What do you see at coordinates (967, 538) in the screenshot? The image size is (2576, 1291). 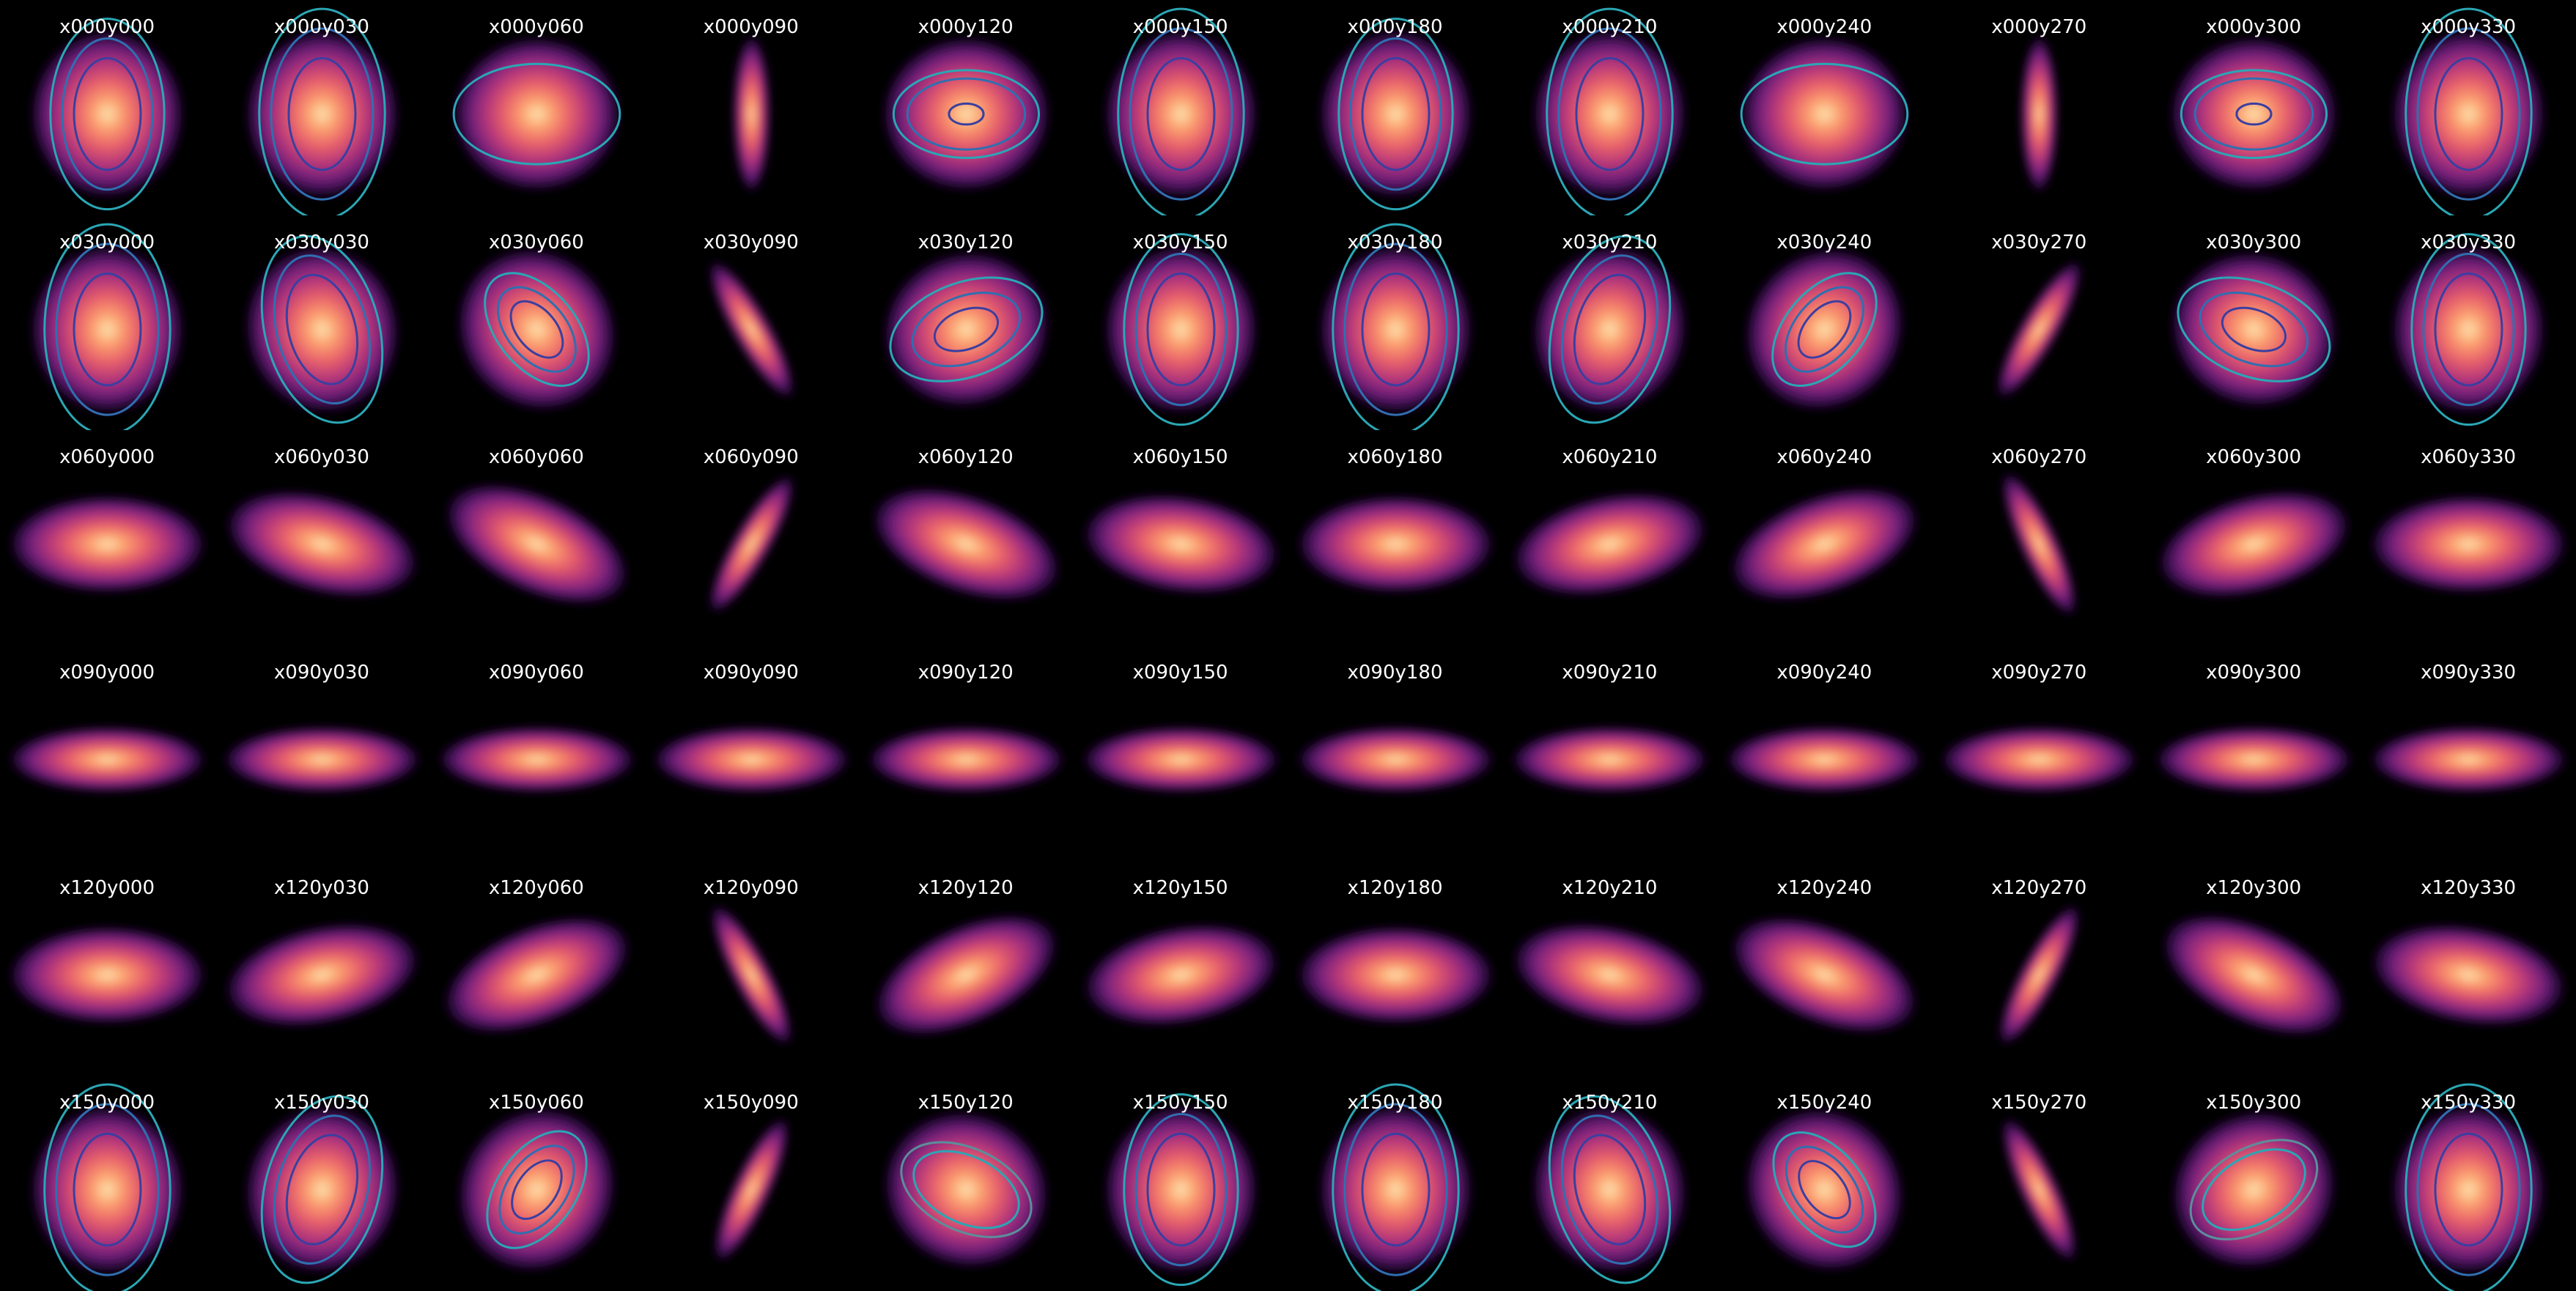 I see `projection-panel: x060y120` at bounding box center [967, 538].